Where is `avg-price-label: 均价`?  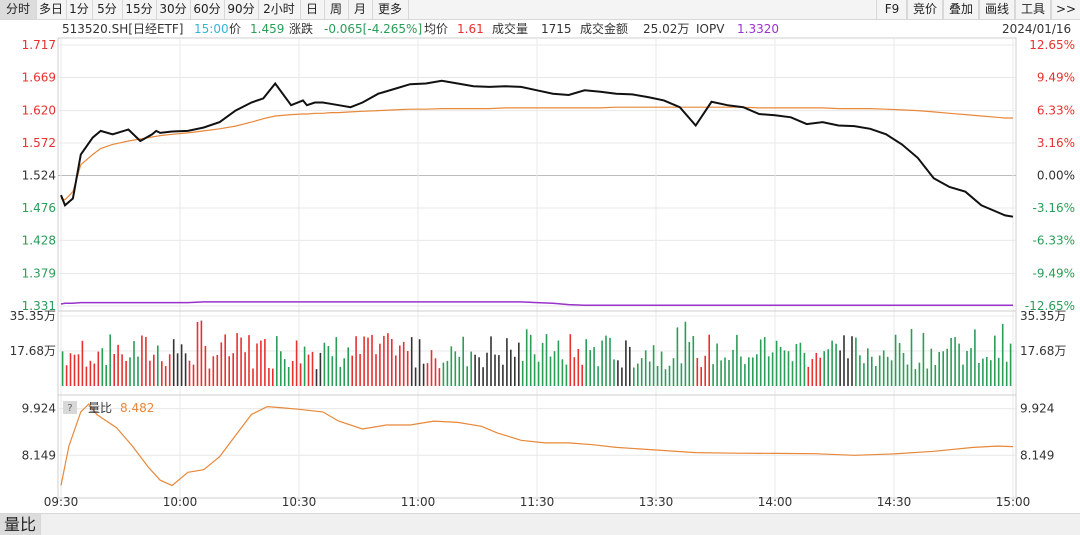
avg-price-label: 均价 is located at coordinates (436, 29).